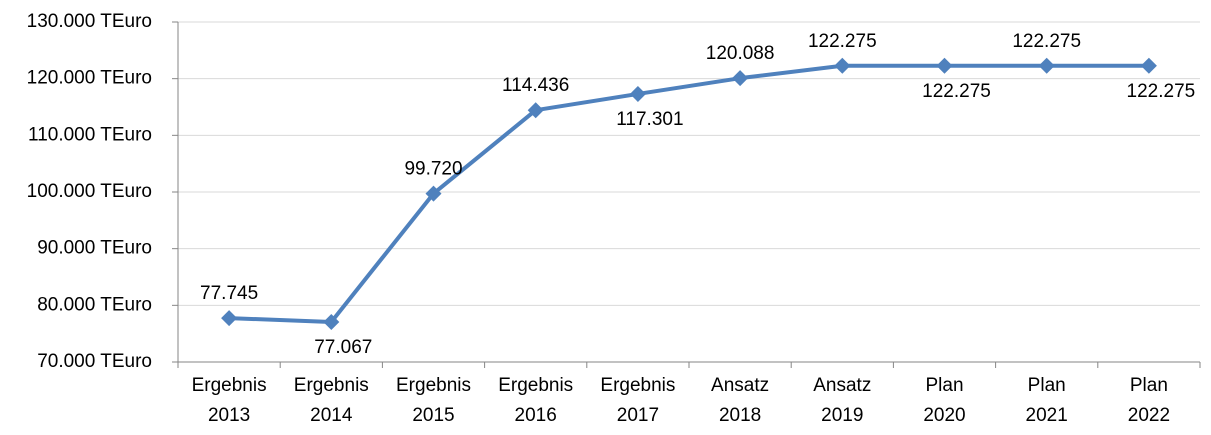 This screenshot has height=435, width=1211. What do you see at coordinates (89, 78) in the screenshot?
I see `y-tick-label: 120.000 TEuro` at bounding box center [89, 78].